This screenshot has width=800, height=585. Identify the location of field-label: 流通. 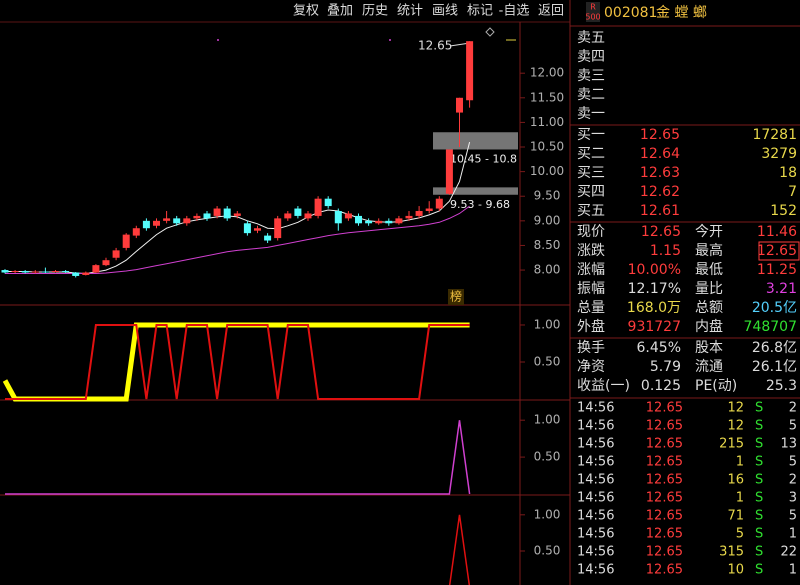
(709, 367).